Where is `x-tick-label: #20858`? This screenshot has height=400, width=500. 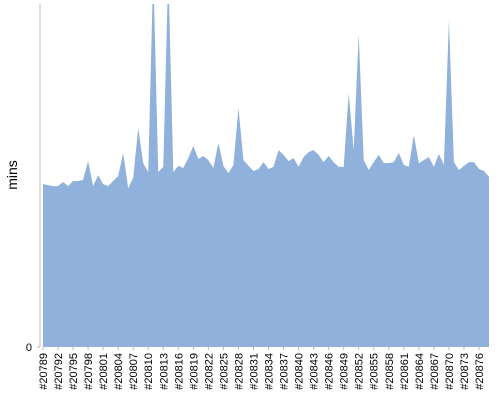 x-tick-label: #20858 is located at coordinates (390, 371).